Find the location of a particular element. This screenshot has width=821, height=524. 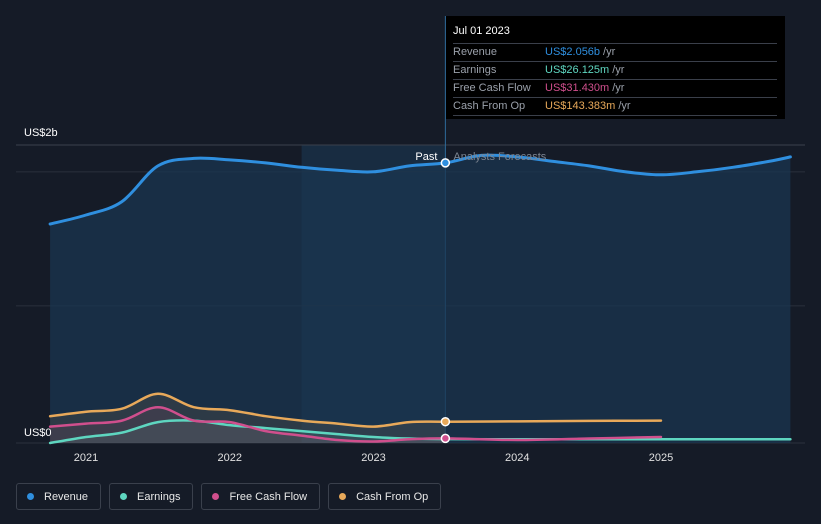

x-tick-label: 2021 is located at coordinates (86, 458).